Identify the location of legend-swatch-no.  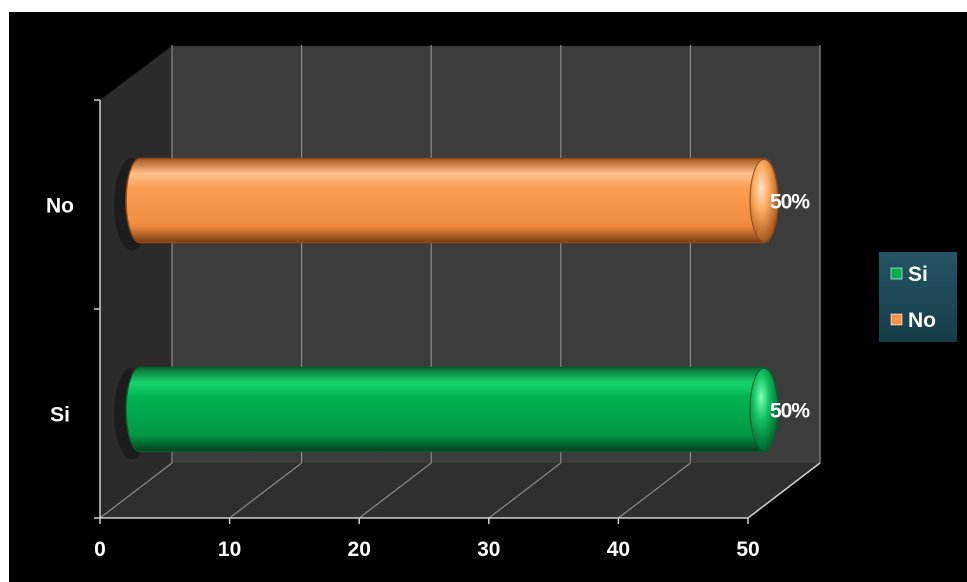
(896, 319).